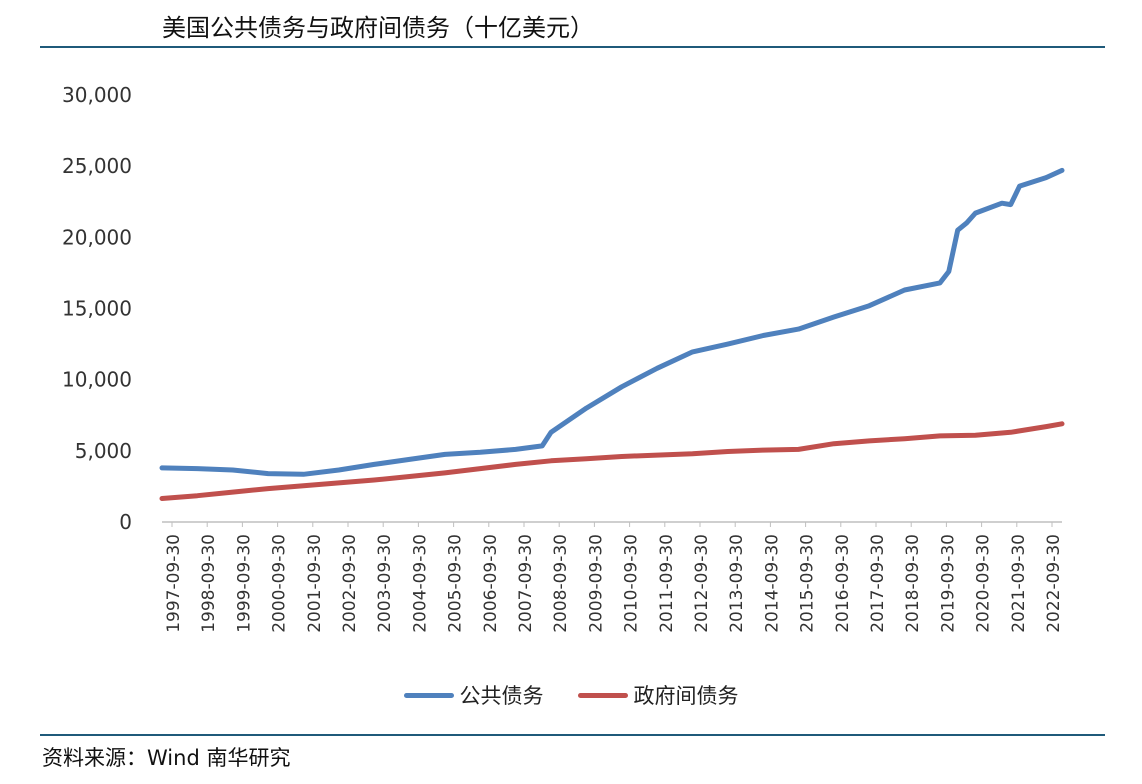  What do you see at coordinates (808, 583) in the screenshot?
I see `x-tick-label: 2015-09-30` at bounding box center [808, 583].